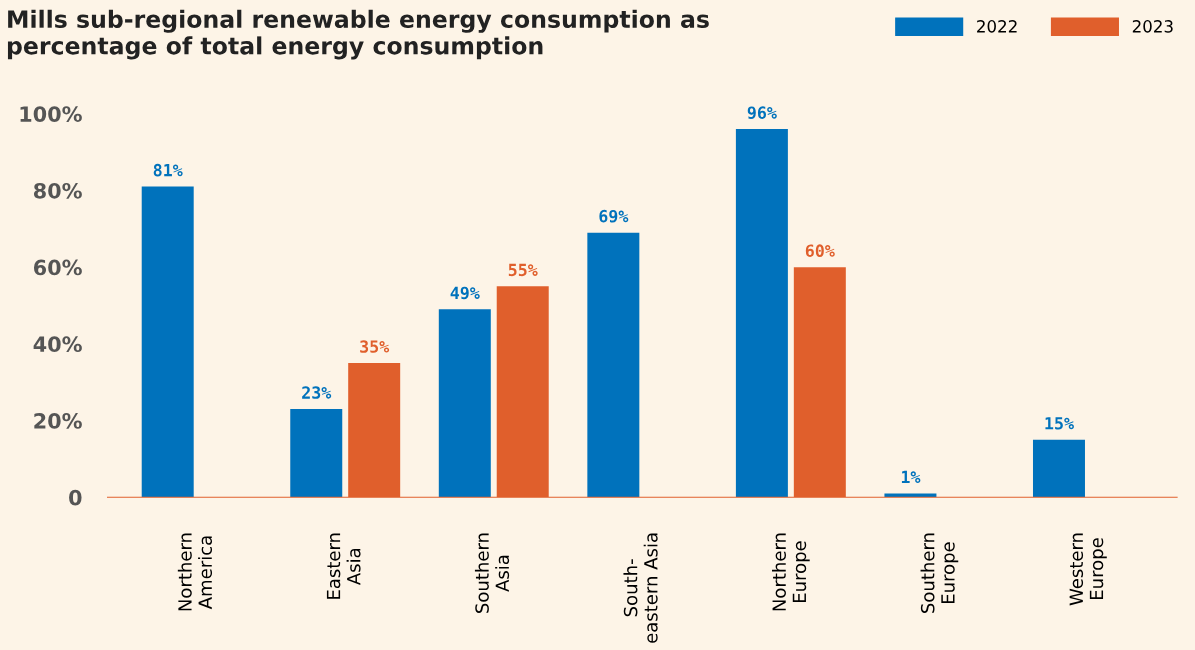 The width and height of the screenshot is (1195, 650). I want to click on y-tick-label: 20%, so click(58, 421).